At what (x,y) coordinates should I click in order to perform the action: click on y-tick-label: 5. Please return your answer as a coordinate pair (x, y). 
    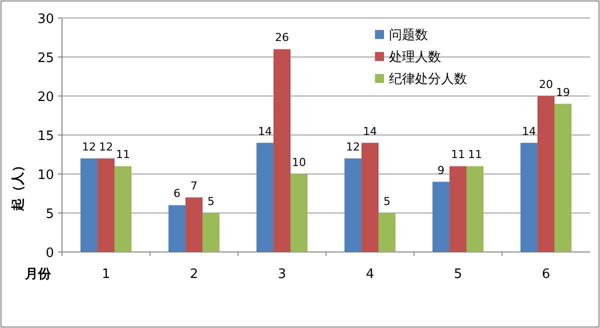
    Looking at the image, I should click on (50, 214).